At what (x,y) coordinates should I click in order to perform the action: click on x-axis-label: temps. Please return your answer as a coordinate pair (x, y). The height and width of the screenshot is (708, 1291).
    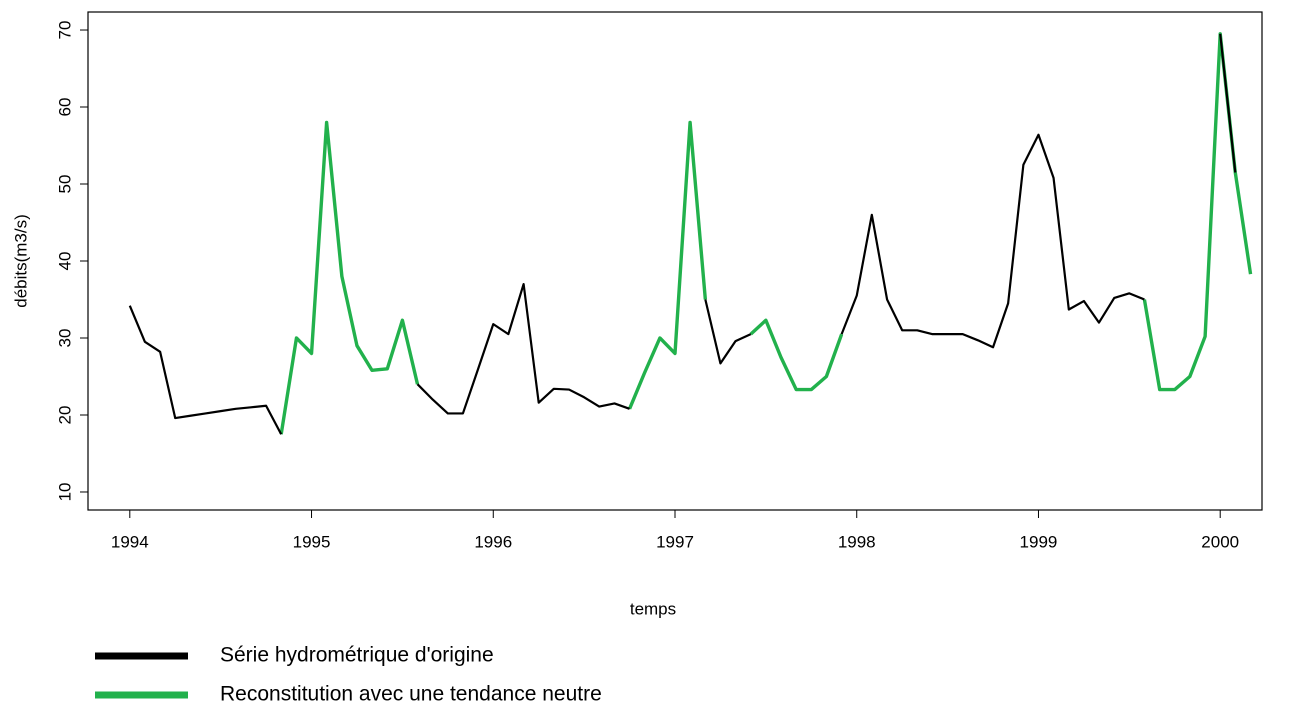
    Looking at the image, I should click on (653, 608).